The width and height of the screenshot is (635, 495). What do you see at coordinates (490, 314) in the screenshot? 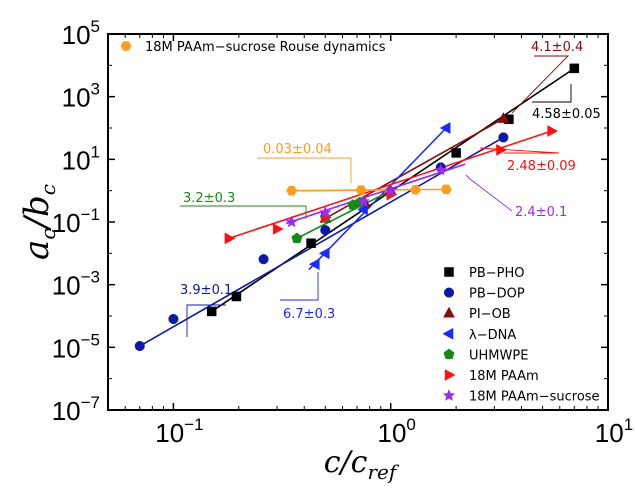
I see `legend-label-2: PI−OB` at bounding box center [490, 314].